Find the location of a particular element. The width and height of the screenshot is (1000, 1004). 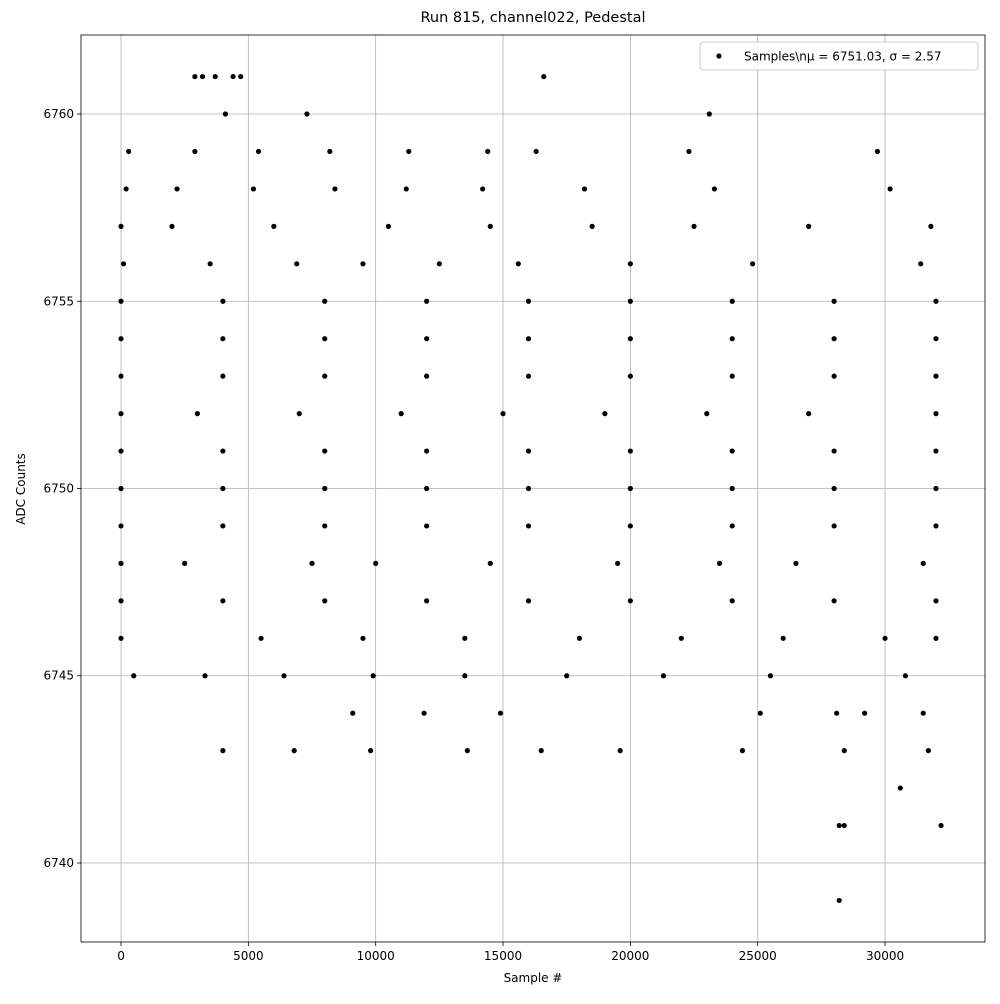

y-tick-label: 6750 is located at coordinates (58, 489).